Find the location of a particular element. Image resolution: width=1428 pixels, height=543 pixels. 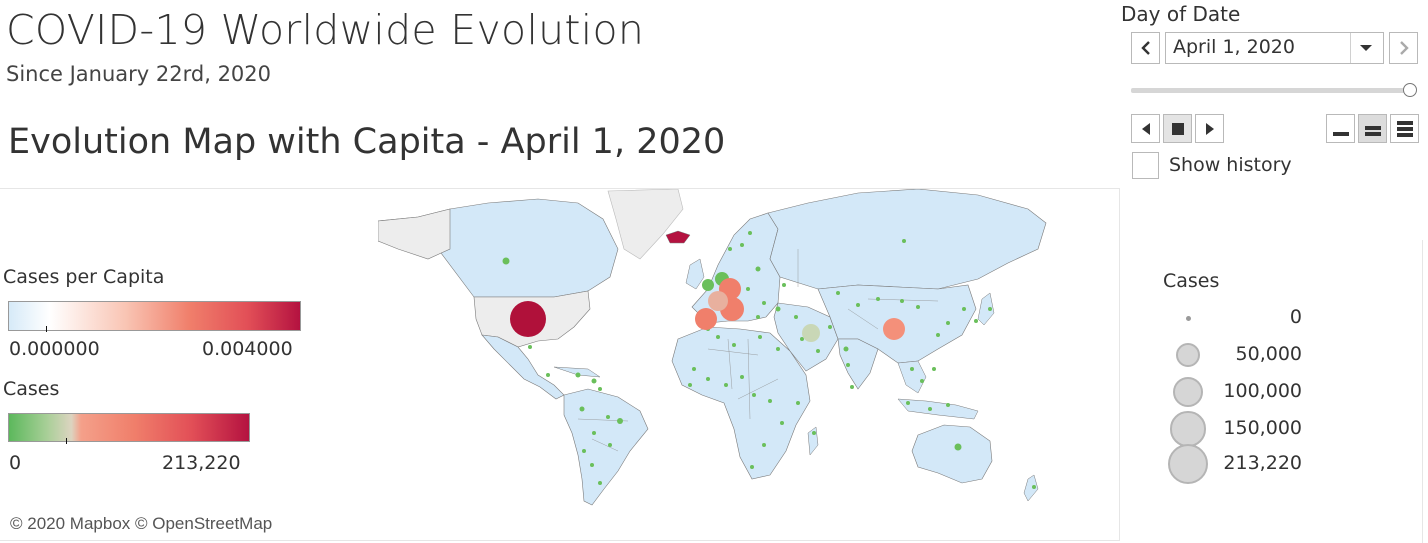

play-forward-icon is located at coordinates (1209, 128).